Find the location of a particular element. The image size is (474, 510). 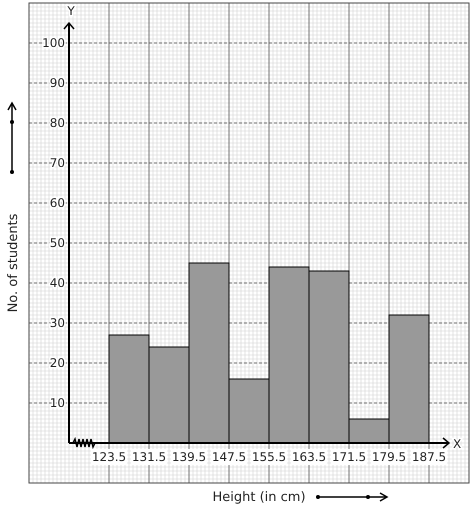

x-axis-title: Height (in cm) is located at coordinates (259, 497).